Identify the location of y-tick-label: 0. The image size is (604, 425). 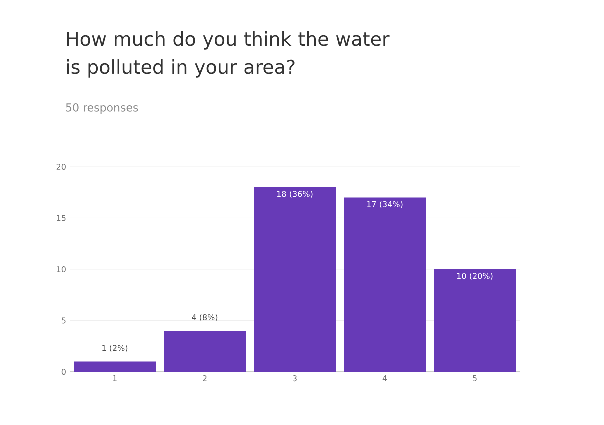
(64, 372).